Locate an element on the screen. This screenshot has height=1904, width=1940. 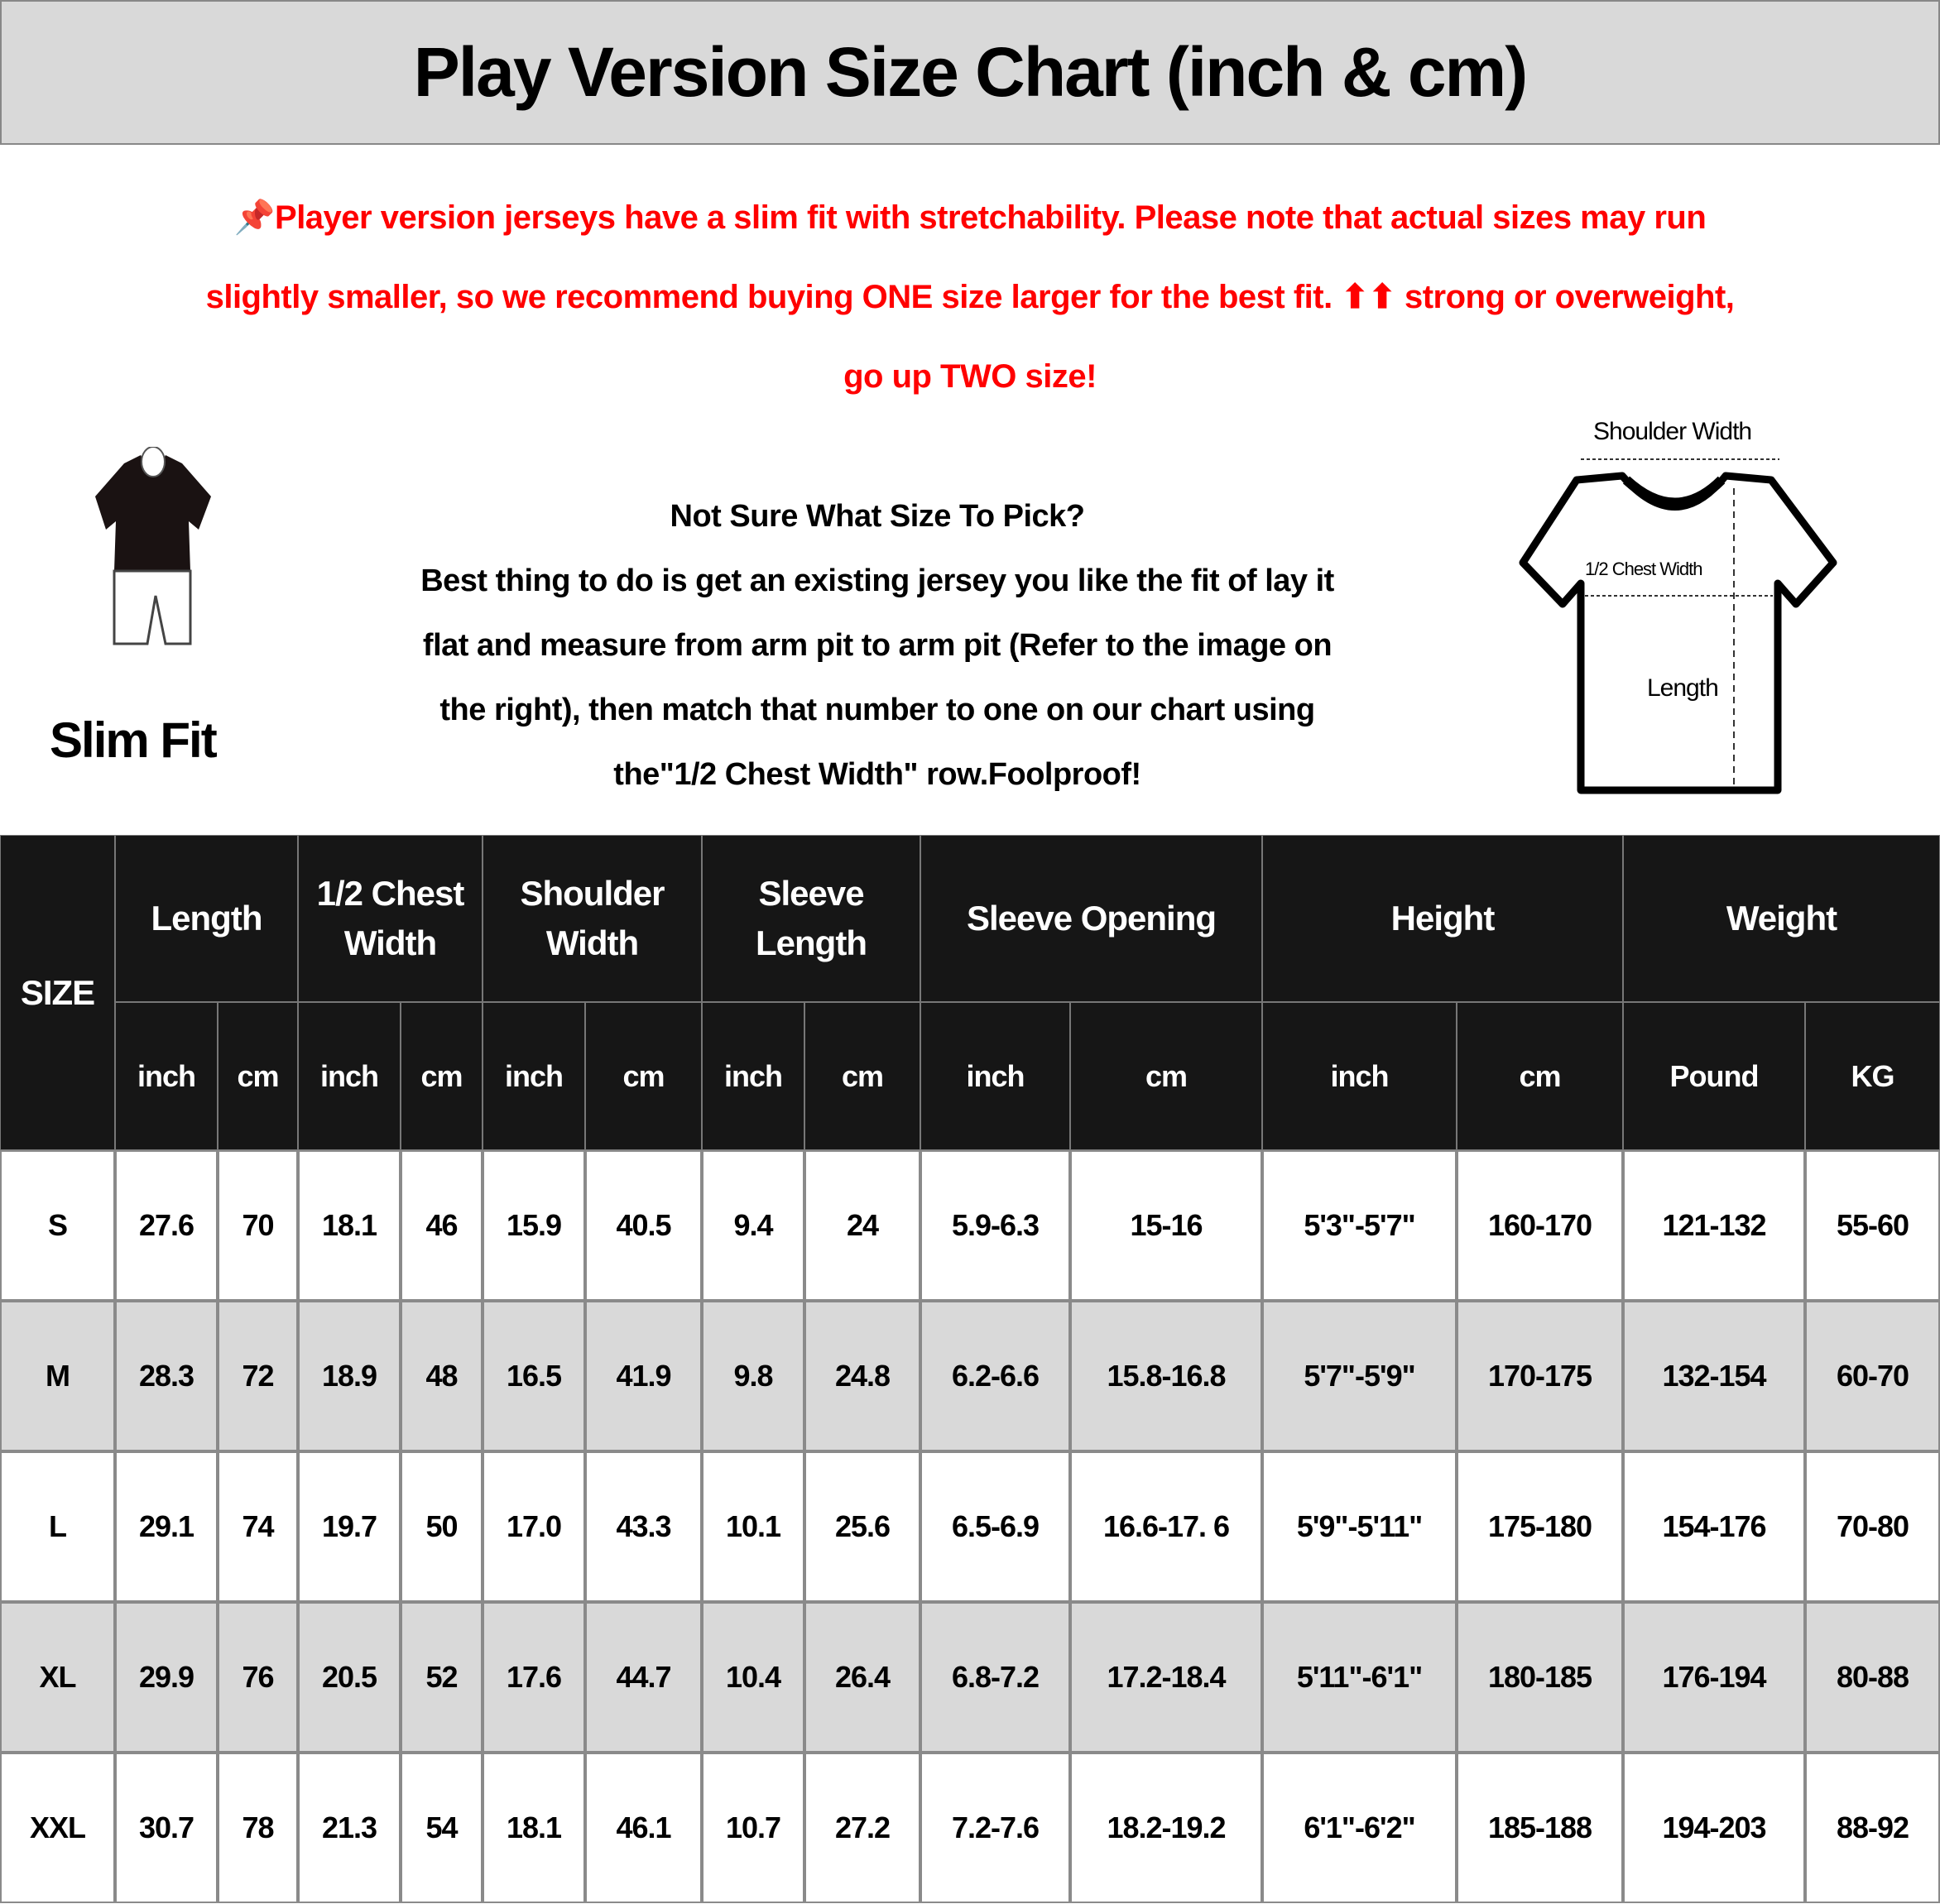
table-cell: 17.0 is located at coordinates (534, 1526).